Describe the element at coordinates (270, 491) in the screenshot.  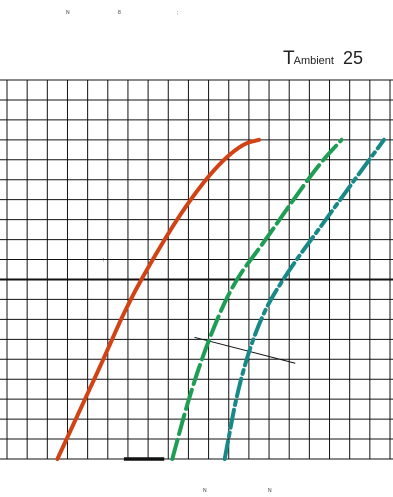
I see `bottom-mark-1: N` at that location.